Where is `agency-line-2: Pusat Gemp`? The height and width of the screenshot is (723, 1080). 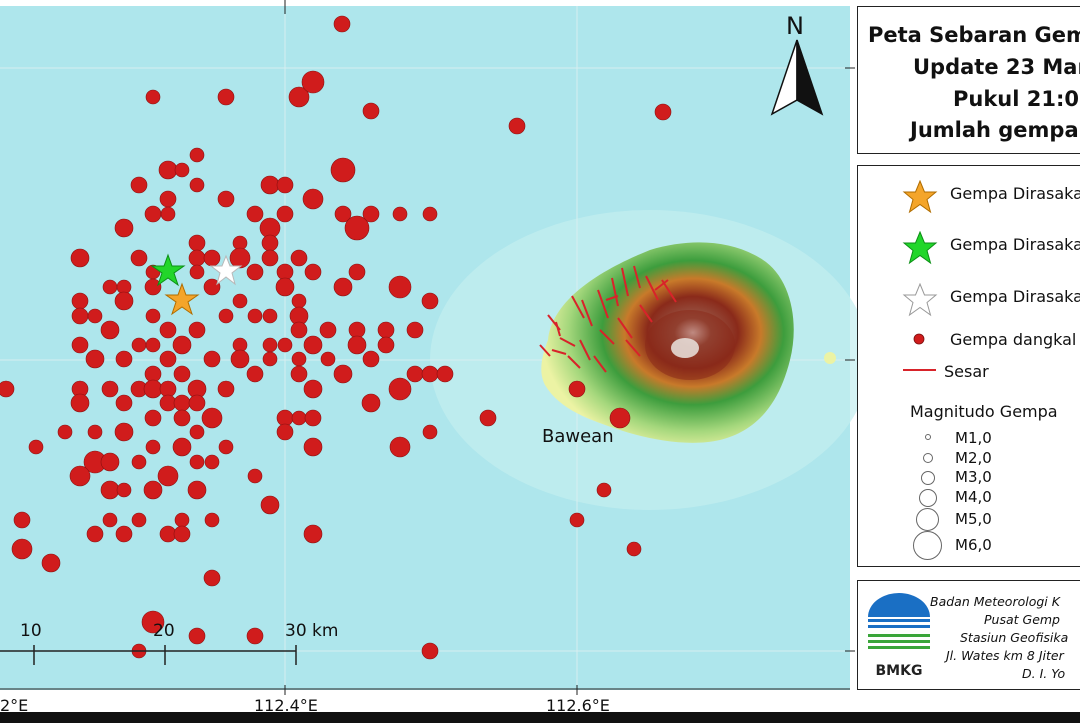
agency-line-2: Pusat Gemp is located at coordinates (1022, 619).